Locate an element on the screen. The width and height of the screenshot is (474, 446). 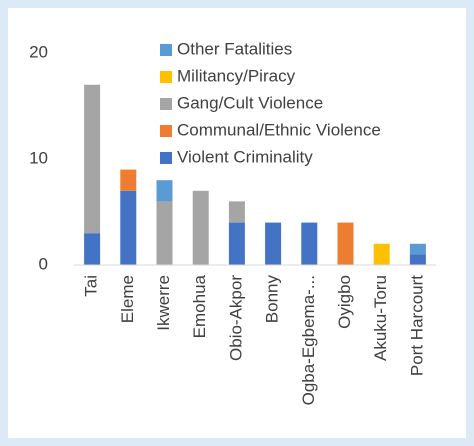
legend-label: Communal/Ethnic Violence is located at coordinates (279, 129).